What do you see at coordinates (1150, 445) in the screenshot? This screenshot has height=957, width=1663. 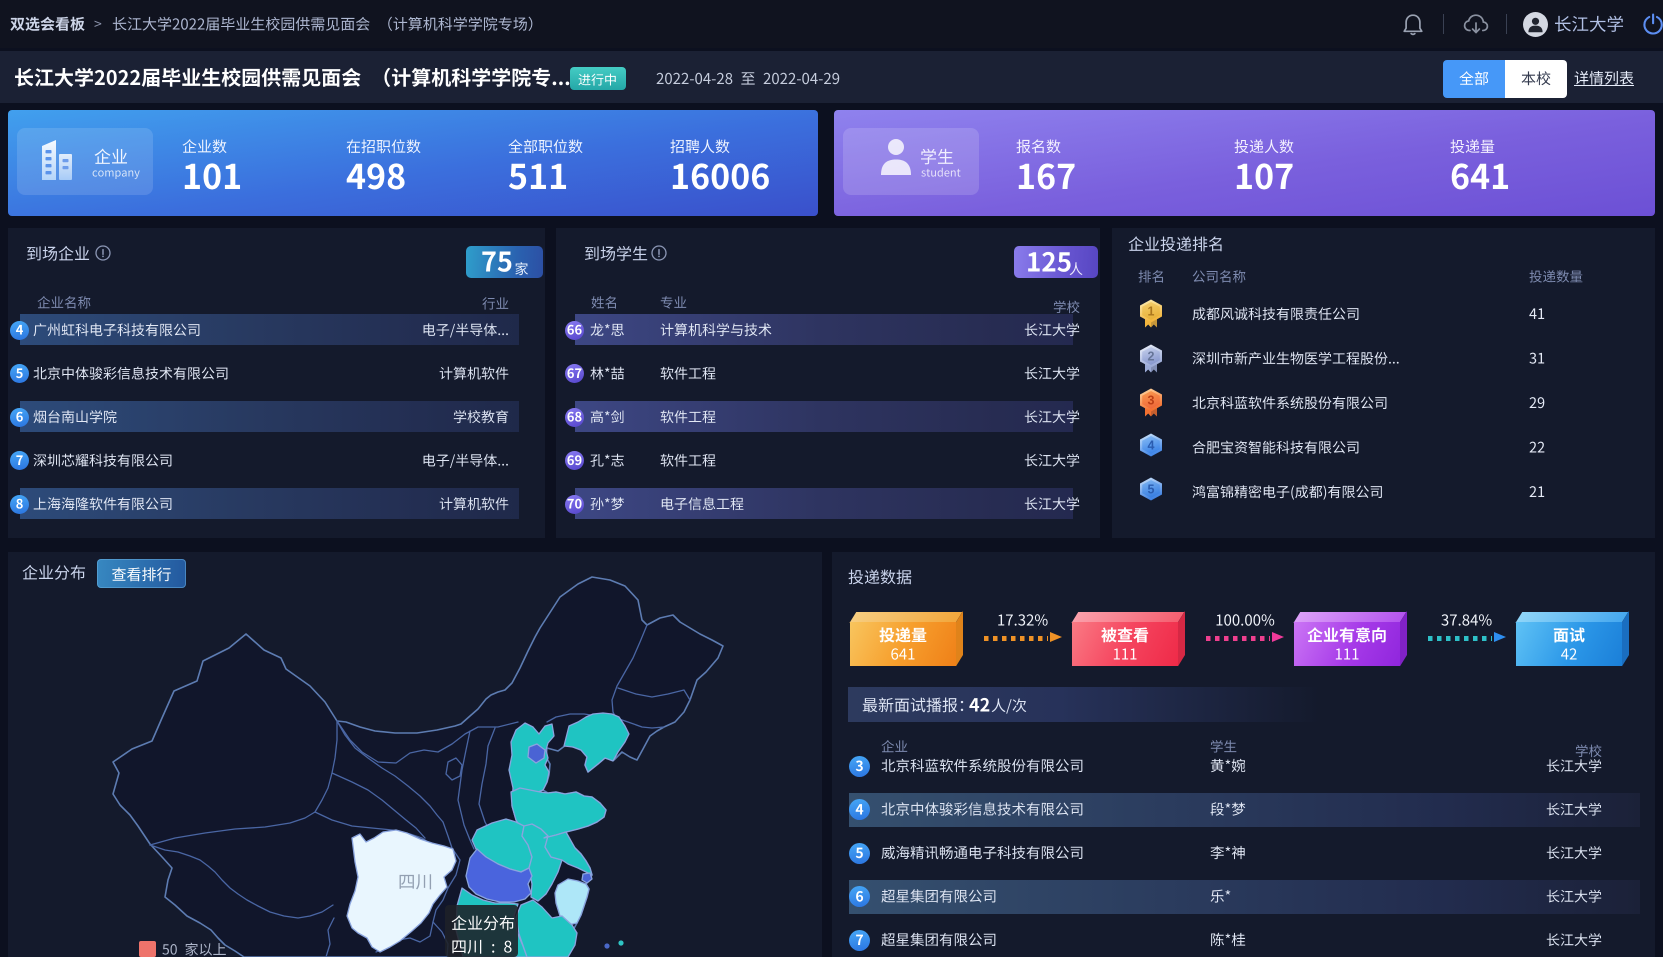 I see `svg-text: 4` at bounding box center [1150, 445].